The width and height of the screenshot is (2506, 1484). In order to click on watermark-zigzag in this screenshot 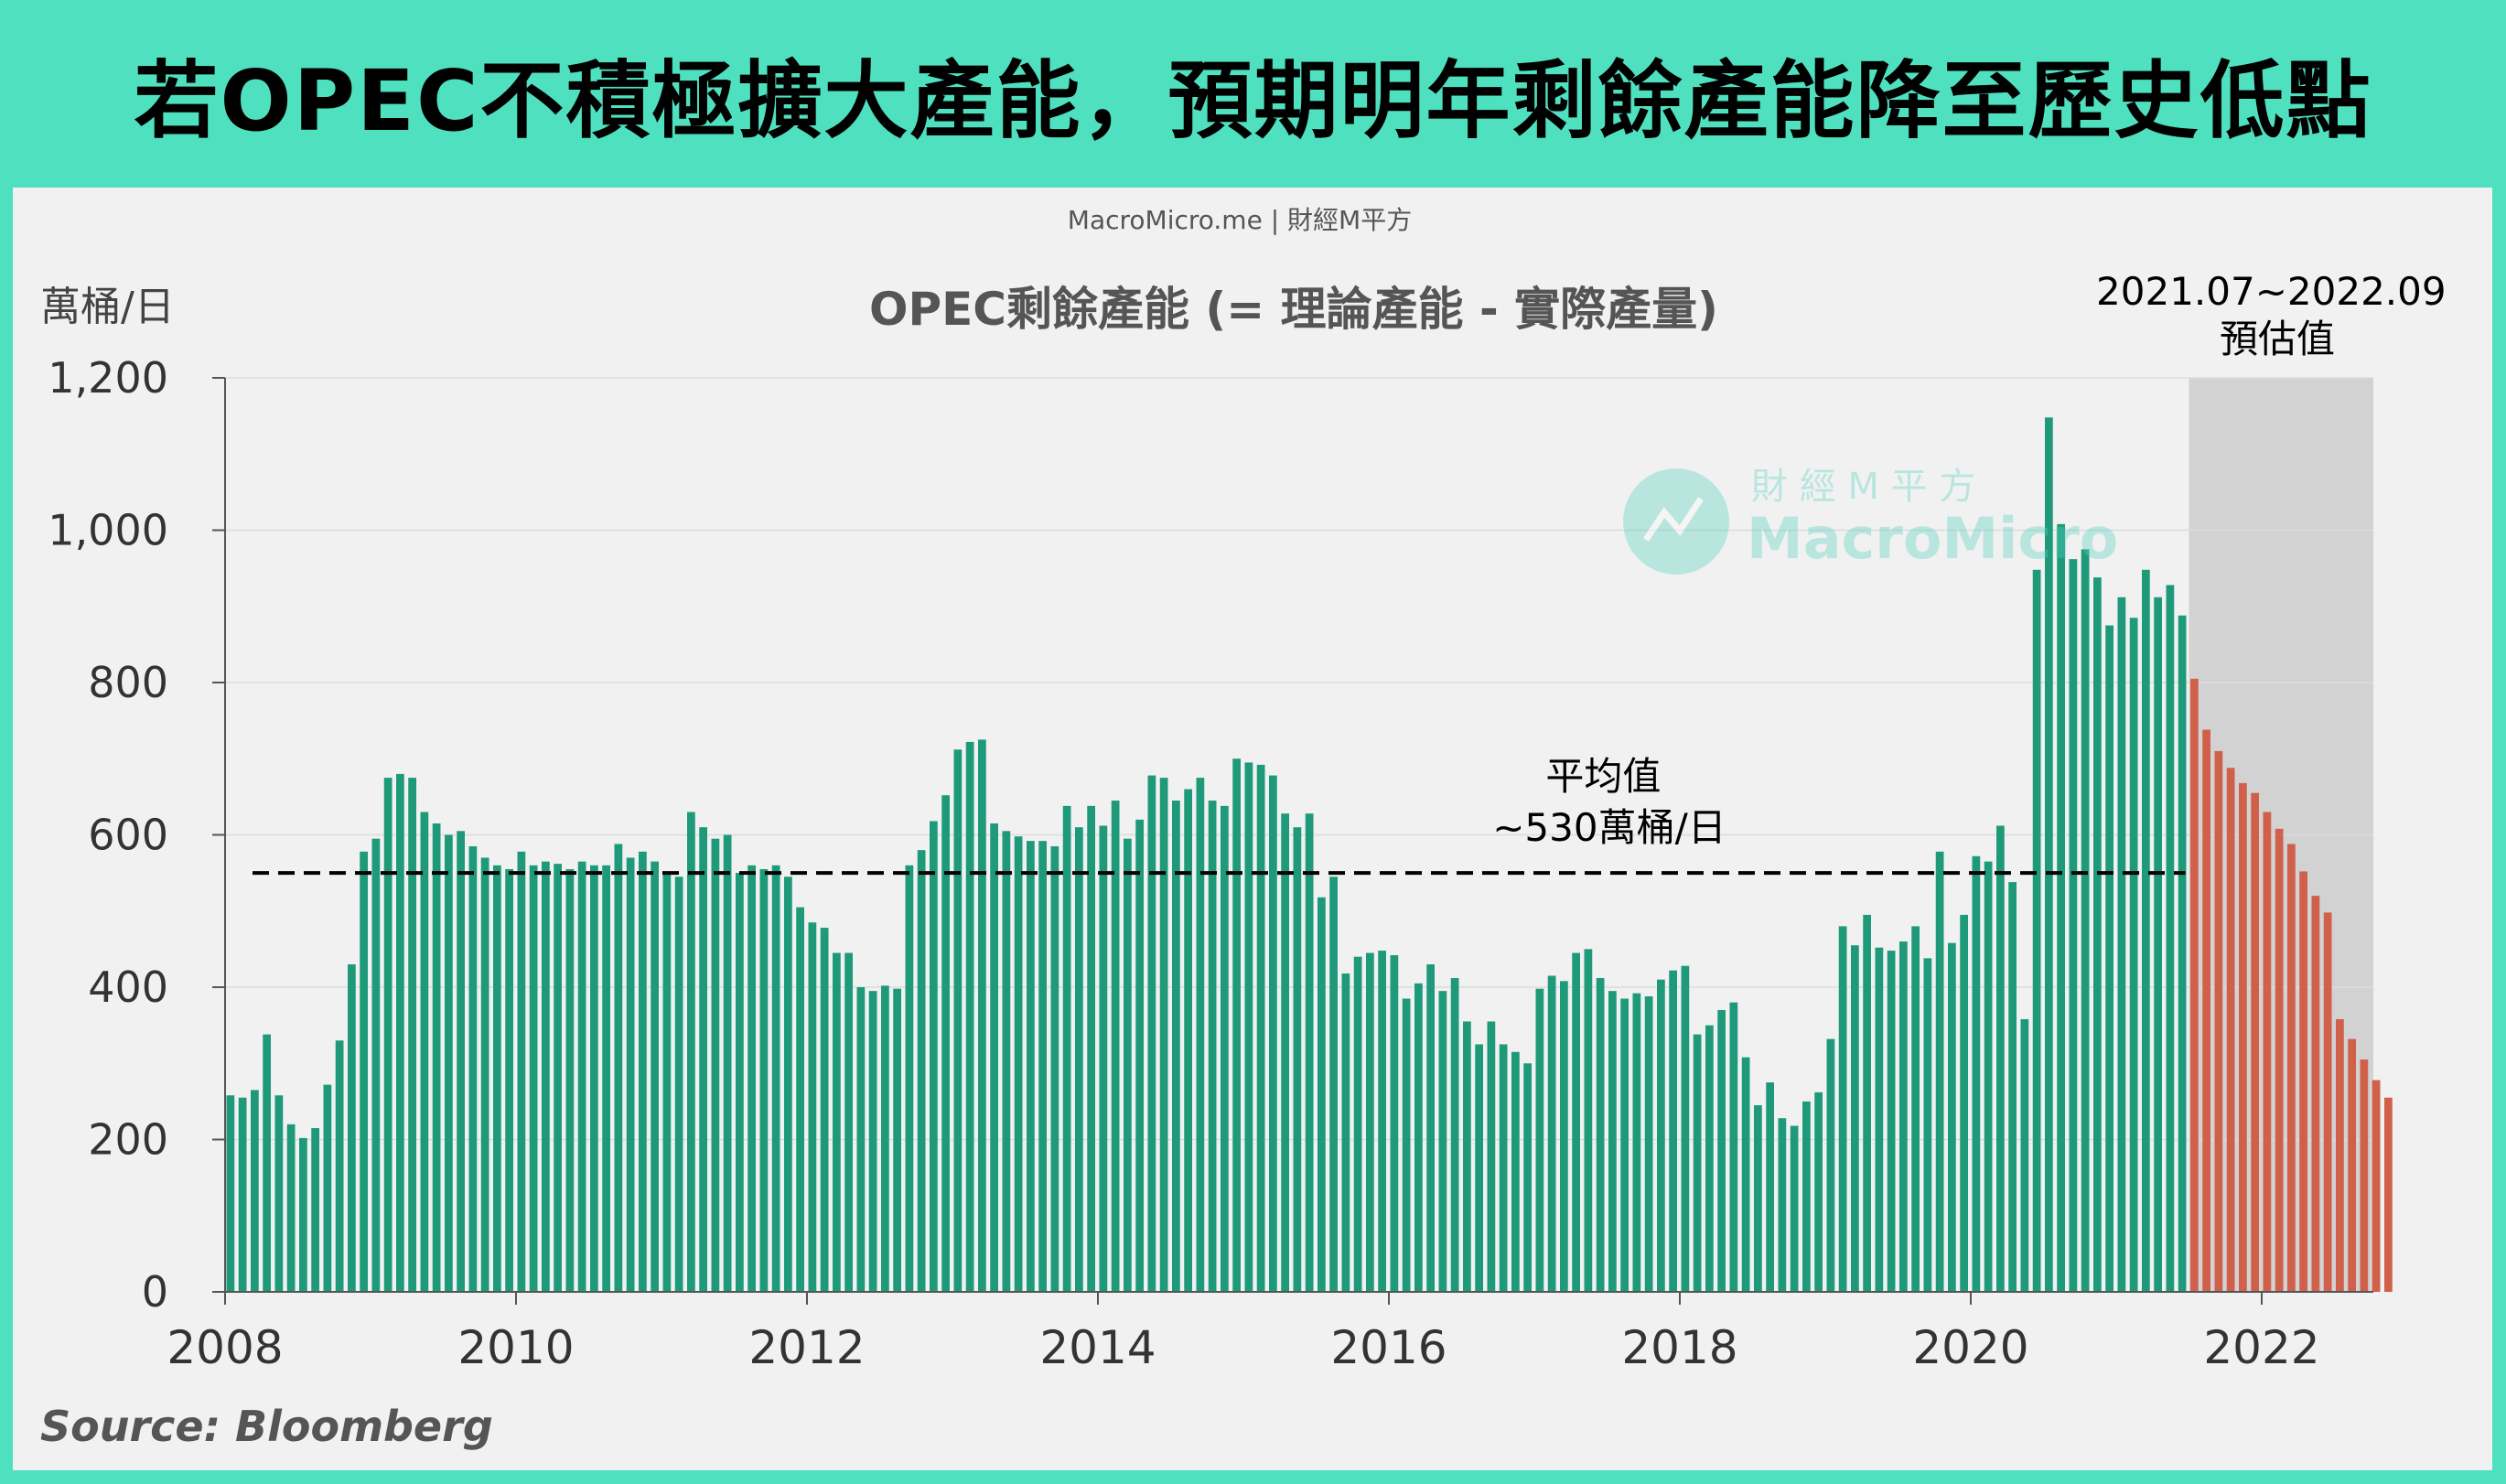, I will do `click(1673, 519)`.